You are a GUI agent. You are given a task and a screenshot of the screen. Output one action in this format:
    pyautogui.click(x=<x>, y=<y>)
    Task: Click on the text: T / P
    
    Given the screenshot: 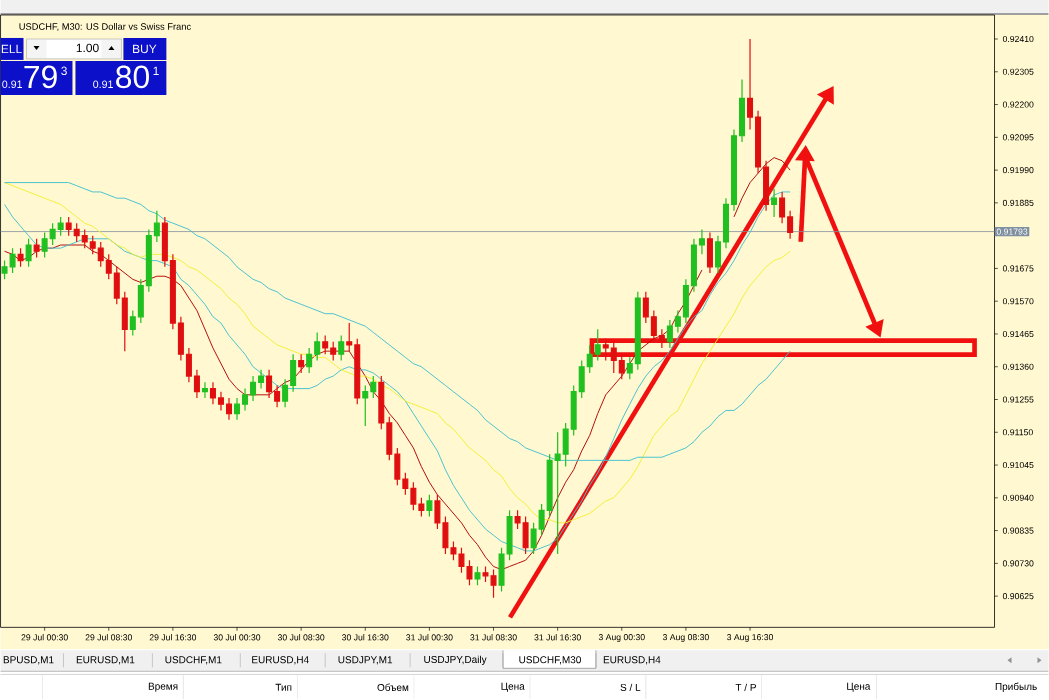 What is the action you would take?
    pyautogui.click(x=745, y=687)
    